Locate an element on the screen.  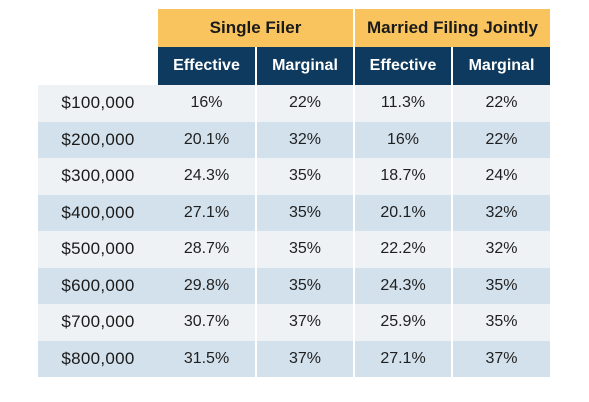
single-marginal-cell: 22% is located at coordinates (304, 103).